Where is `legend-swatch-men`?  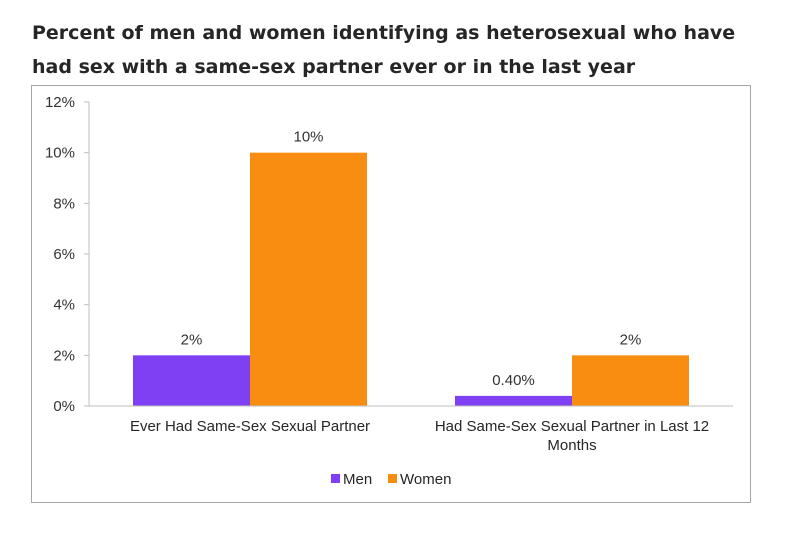 legend-swatch-men is located at coordinates (335, 478).